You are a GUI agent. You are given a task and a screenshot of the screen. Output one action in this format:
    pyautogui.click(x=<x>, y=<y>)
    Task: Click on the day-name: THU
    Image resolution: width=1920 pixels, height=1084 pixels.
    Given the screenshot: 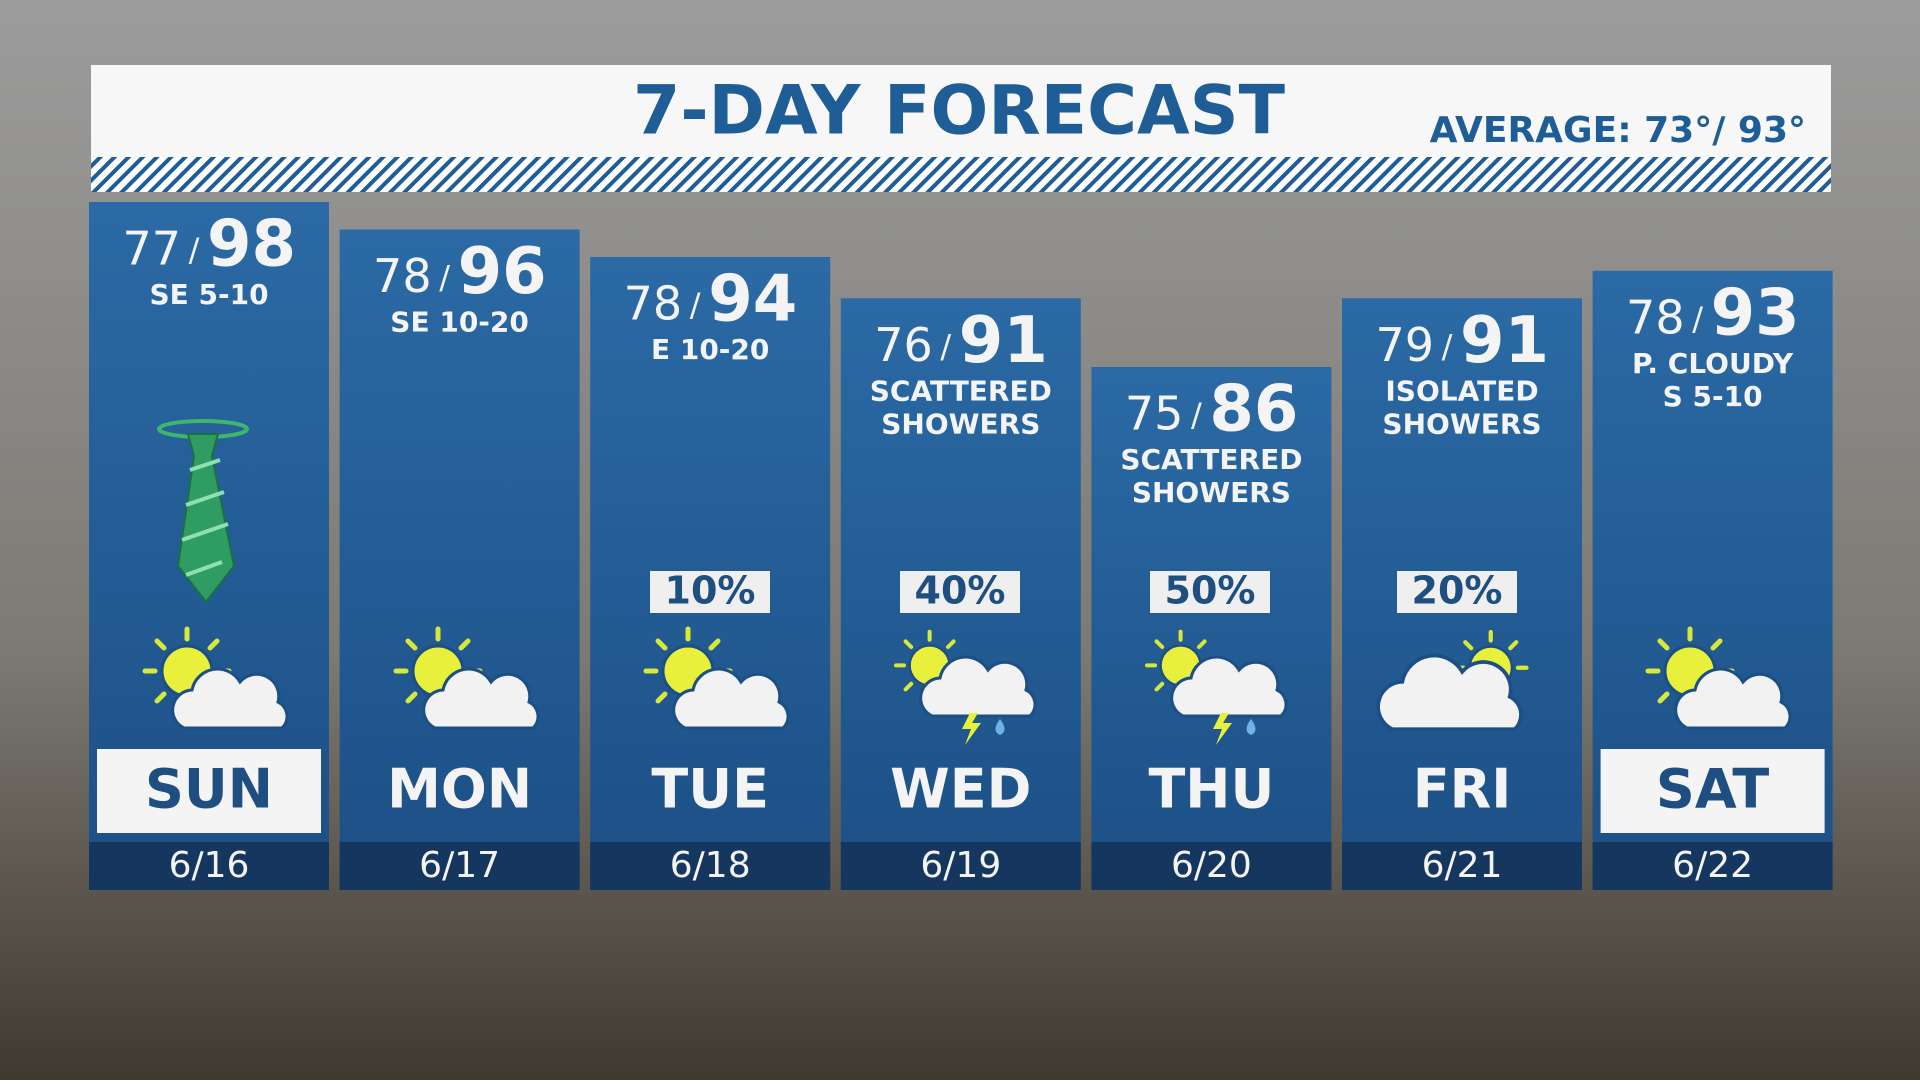 What is the action you would take?
    pyautogui.click(x=1211, y=789)
    